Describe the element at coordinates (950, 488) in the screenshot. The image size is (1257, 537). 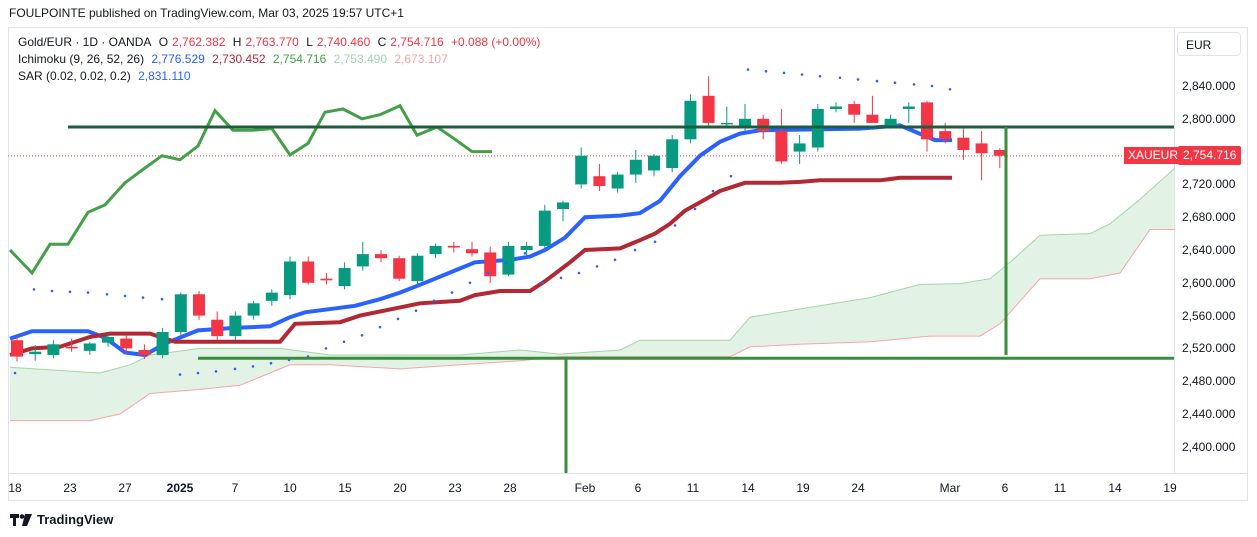
I see `time-axis-label: Mar` at that location.